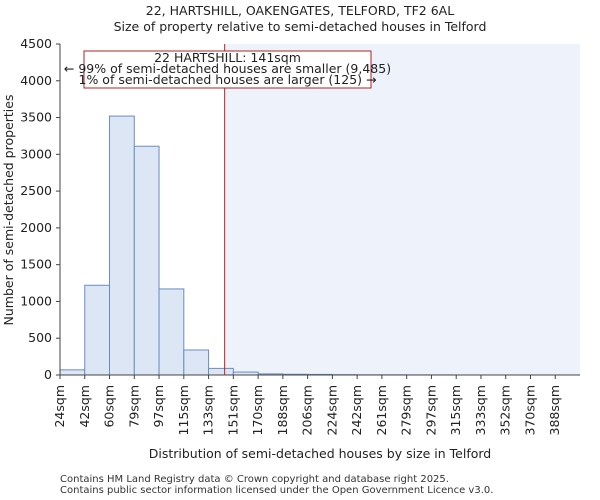 The height and width of the screenshot is (500, 600). I want to click on y-tick-label: 500, so click(40, 337).